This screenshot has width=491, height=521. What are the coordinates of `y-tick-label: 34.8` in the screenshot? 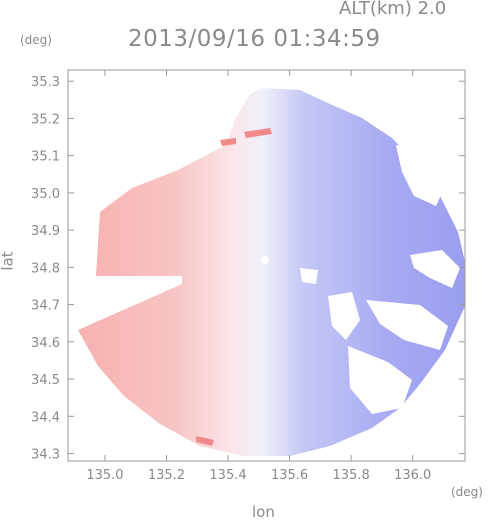 It's located at (45, 268).